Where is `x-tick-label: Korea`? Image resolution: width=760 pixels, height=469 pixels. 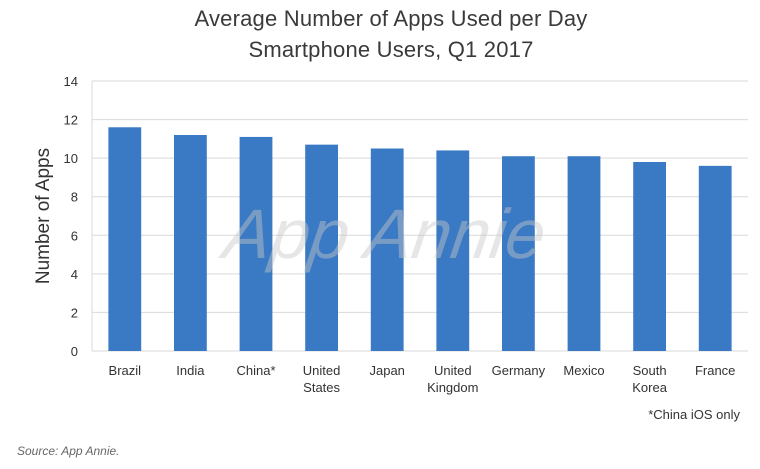 x-tick-label: Korea is located at coordinates (649, 387).